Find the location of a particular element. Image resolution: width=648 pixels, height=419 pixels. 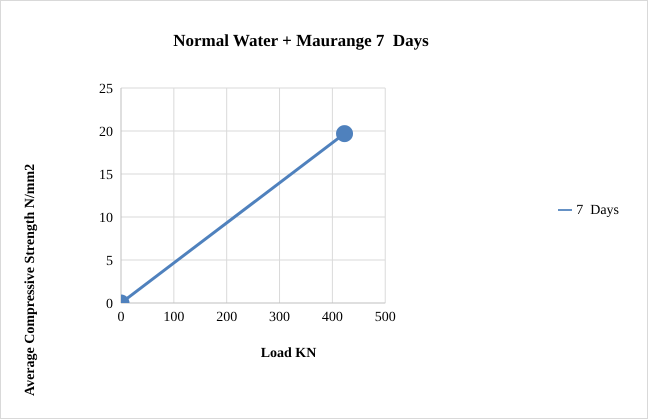

x-tick-label: 200 is located at coordinates (227, 317).